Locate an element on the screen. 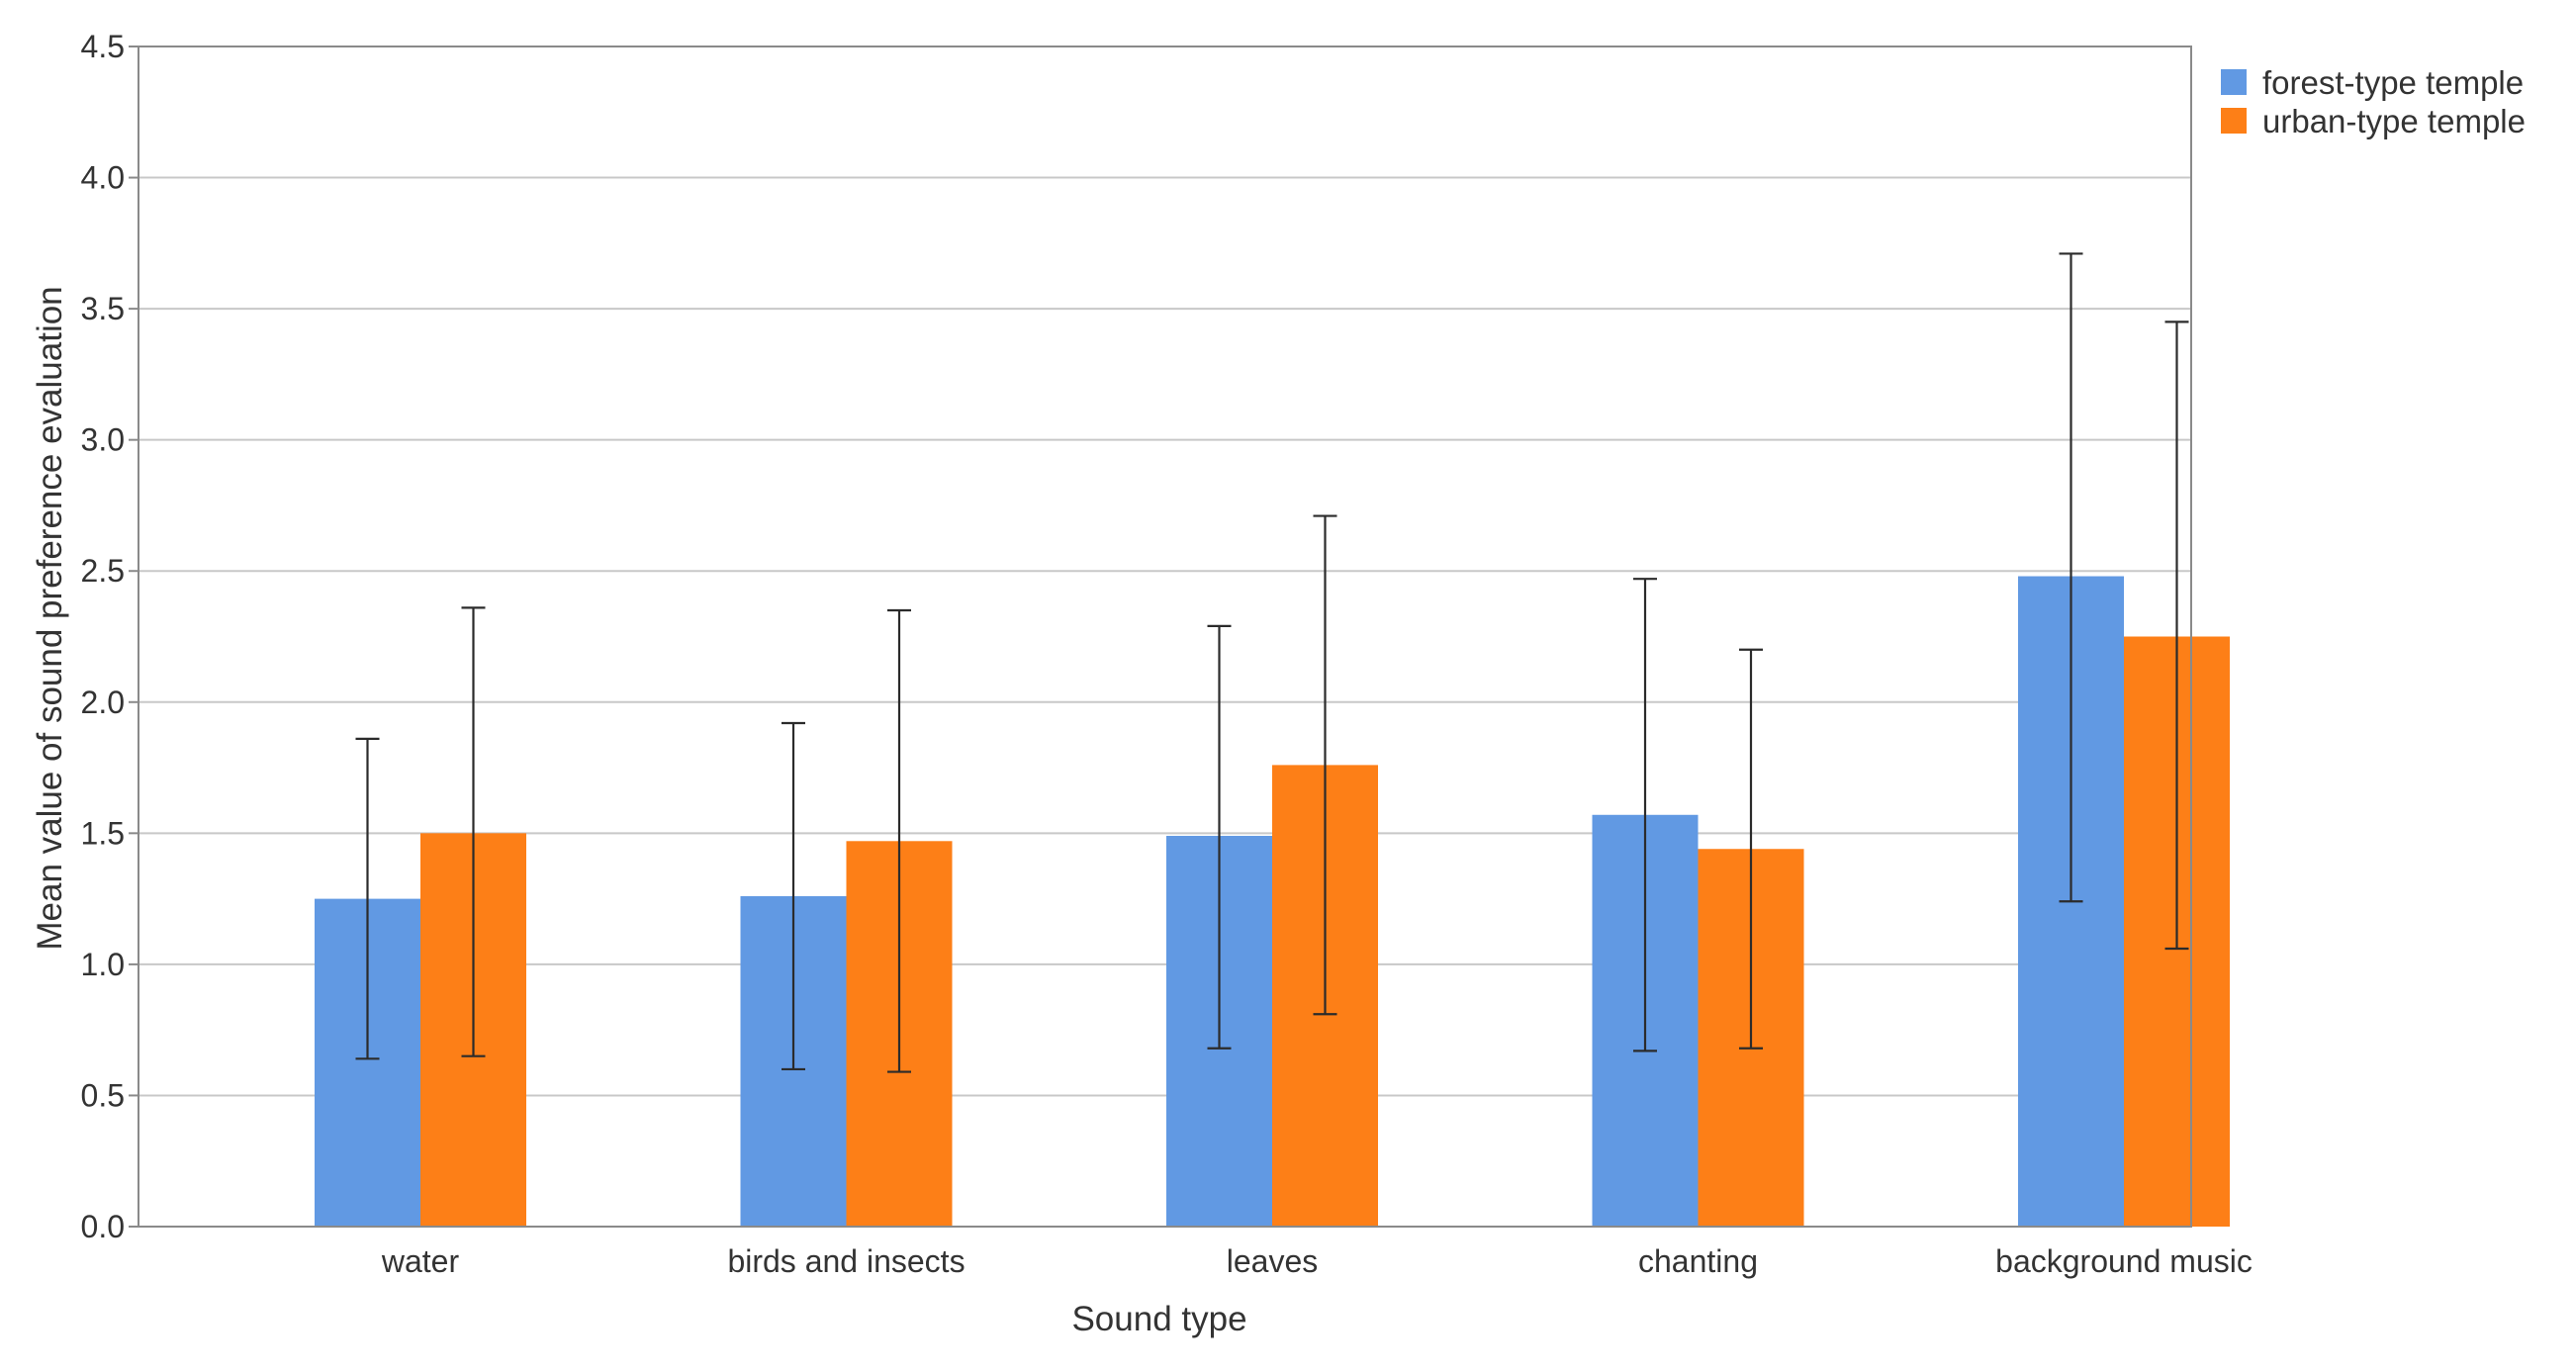 The width and height of the screenshot is (2576, 1372). error-bar-forest-type-temple-birds-and-insects is located at coordinates (793, 896).